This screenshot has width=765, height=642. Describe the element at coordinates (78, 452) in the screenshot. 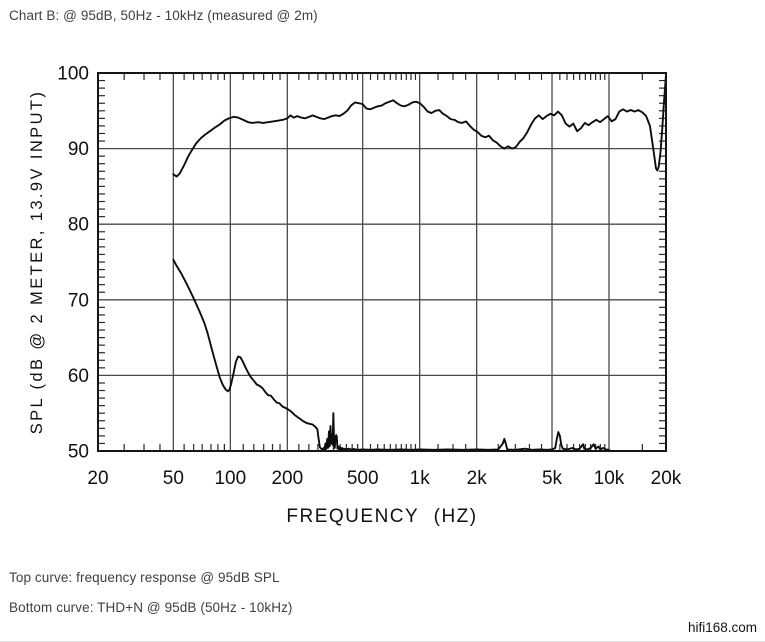

I see `y-tick-label: 50` at that location.